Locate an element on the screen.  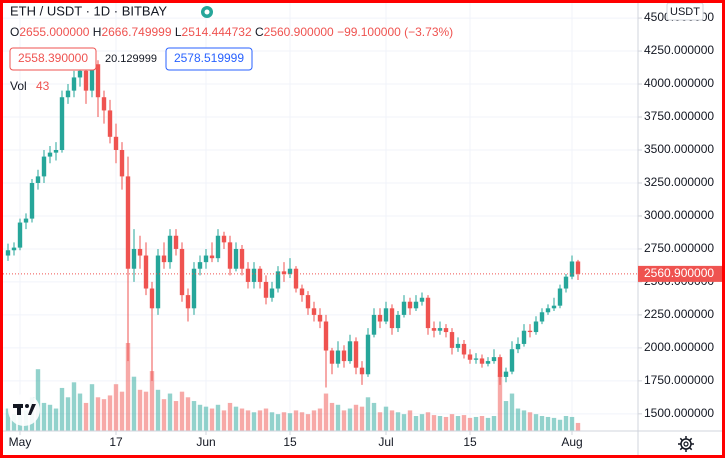
currency: USDT is located at coordinates (685, 12).